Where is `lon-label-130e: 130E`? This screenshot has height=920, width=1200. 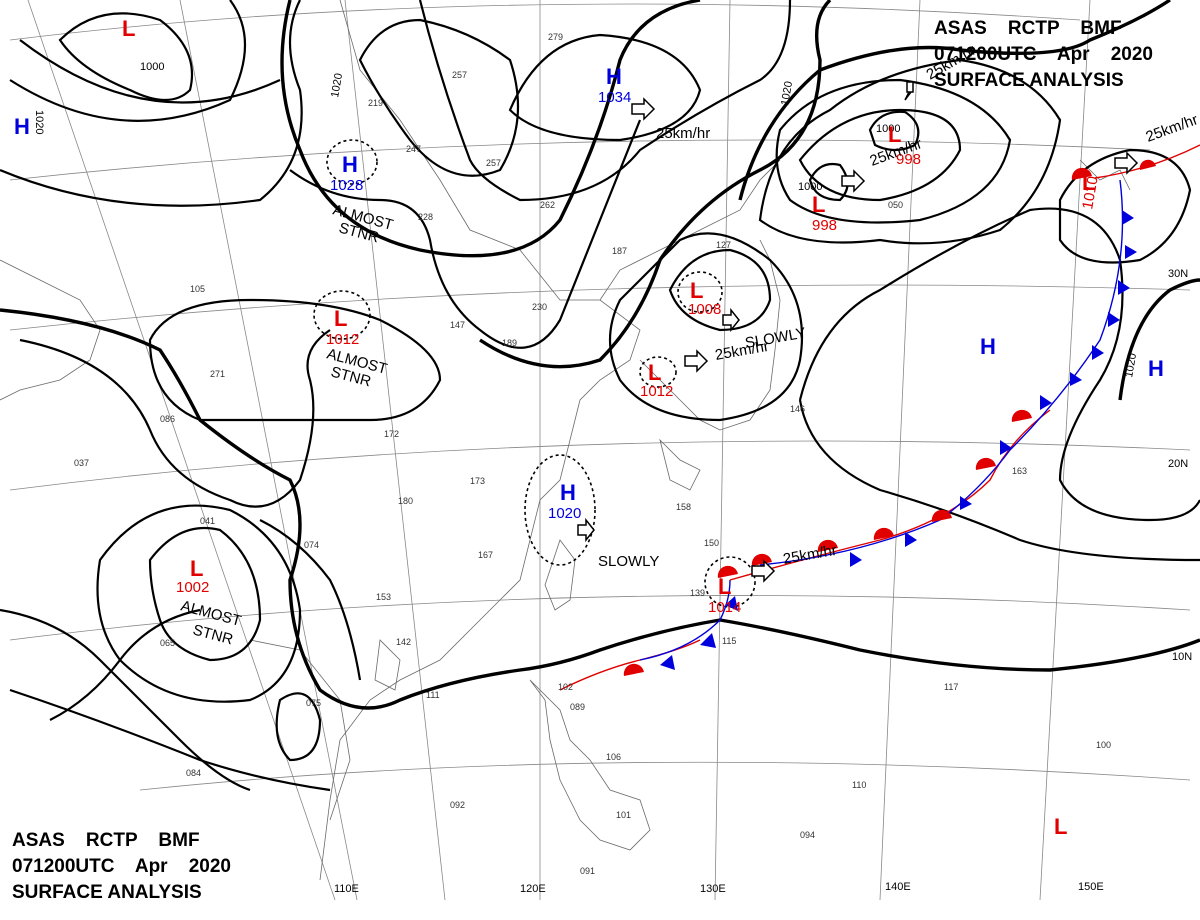
lon-label-130e: 130E is located at coordinates (713, 889).